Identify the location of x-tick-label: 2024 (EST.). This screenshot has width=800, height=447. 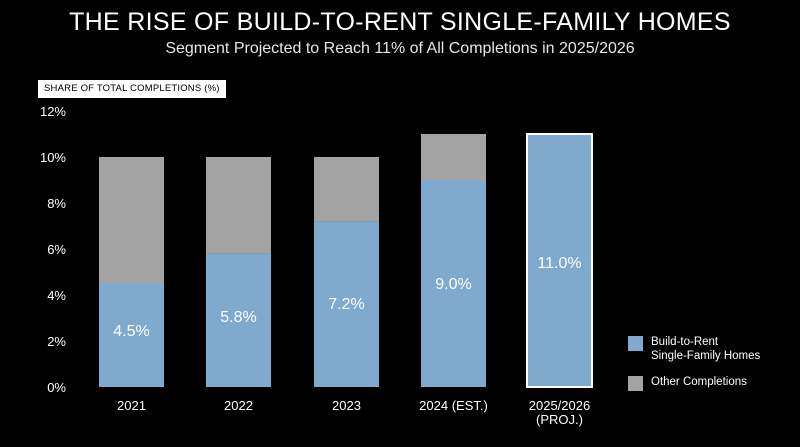
(453, 405).